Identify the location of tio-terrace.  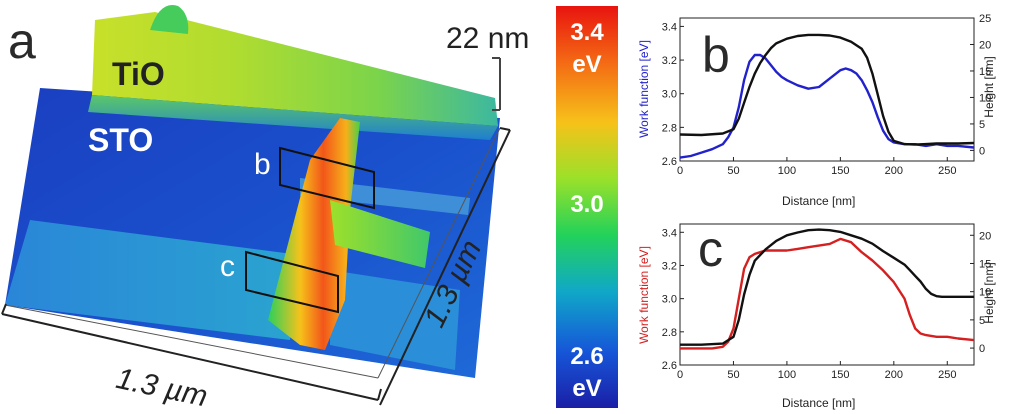
(295, 69).